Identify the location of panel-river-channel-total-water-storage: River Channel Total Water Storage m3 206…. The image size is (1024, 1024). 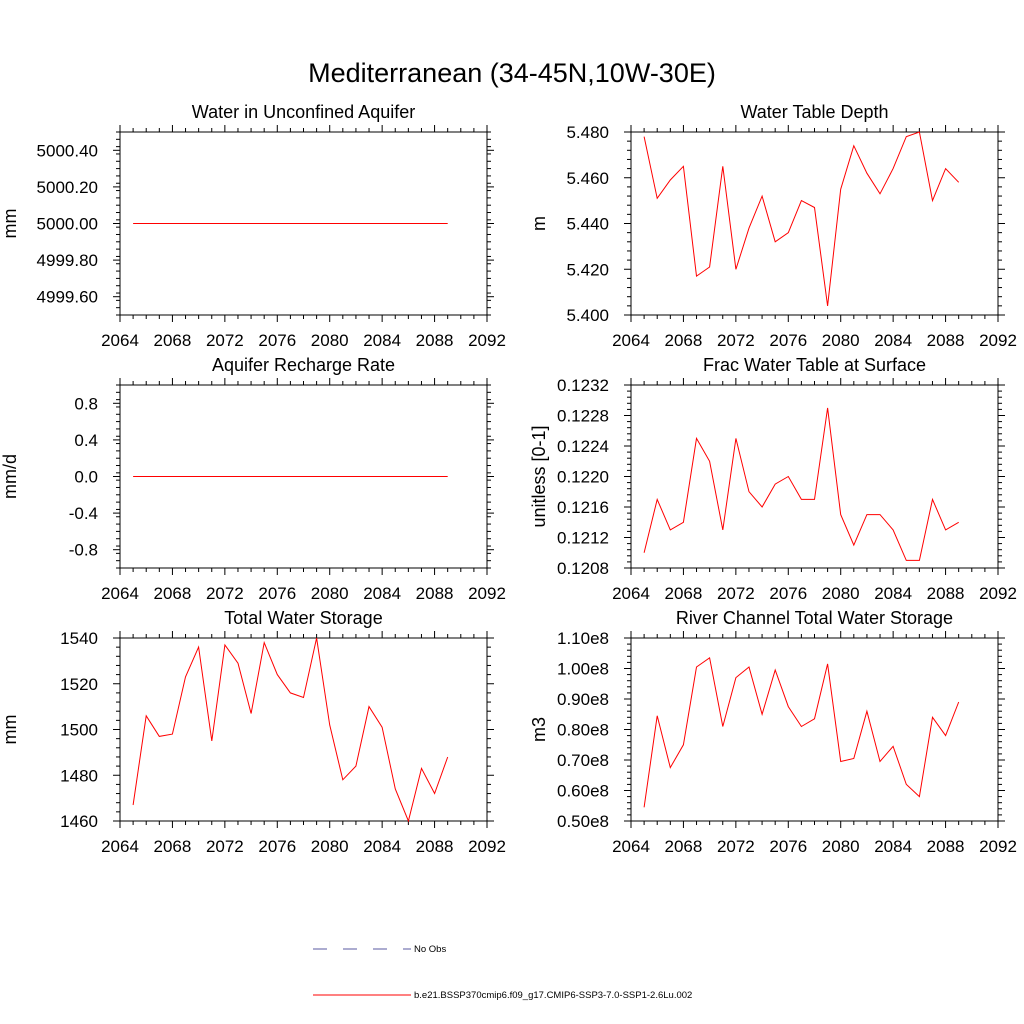
(773, 732).